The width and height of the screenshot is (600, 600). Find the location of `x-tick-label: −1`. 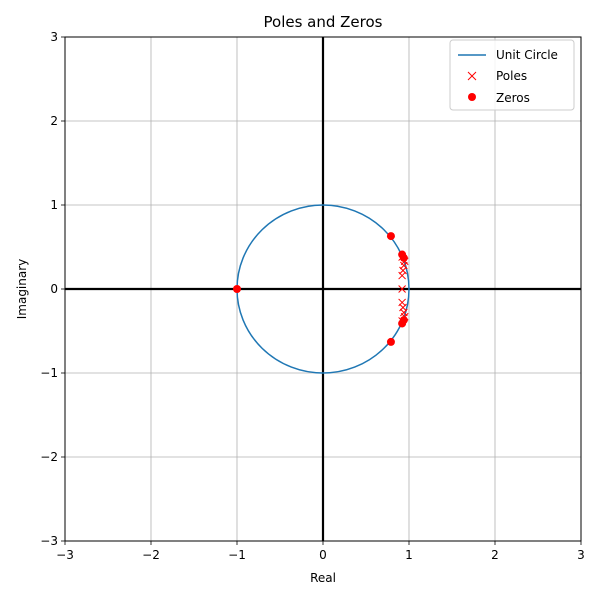

x-tick-label: −1 is located at coordinates (237, 555).